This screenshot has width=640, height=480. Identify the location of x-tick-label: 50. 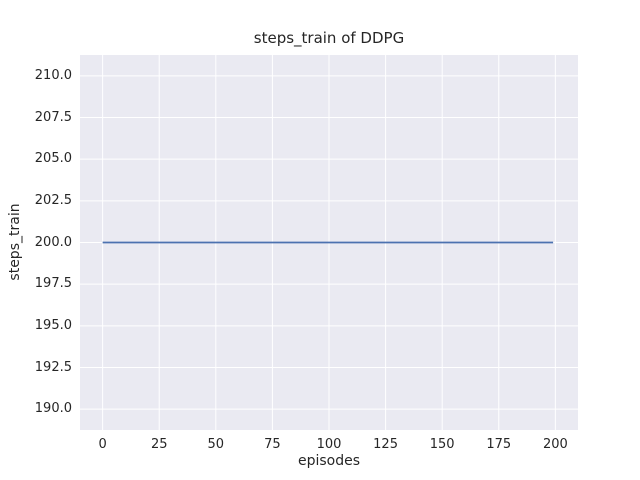
(216, 444).